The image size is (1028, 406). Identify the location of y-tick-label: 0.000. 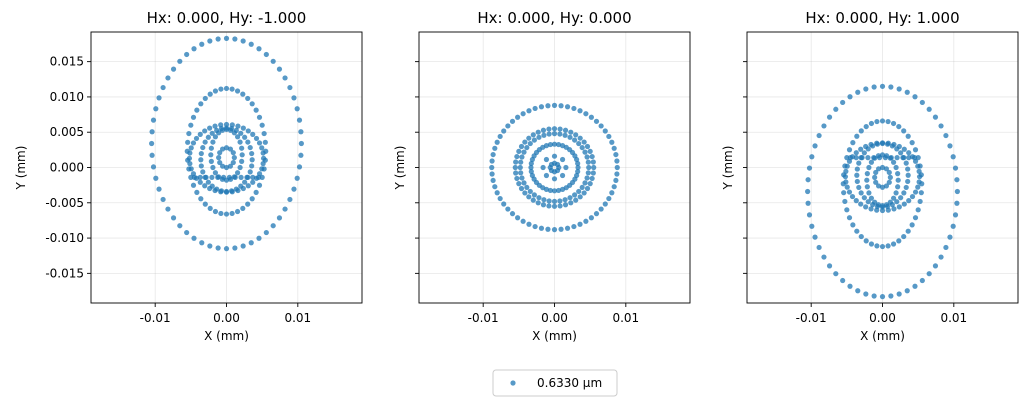
(67, 168).